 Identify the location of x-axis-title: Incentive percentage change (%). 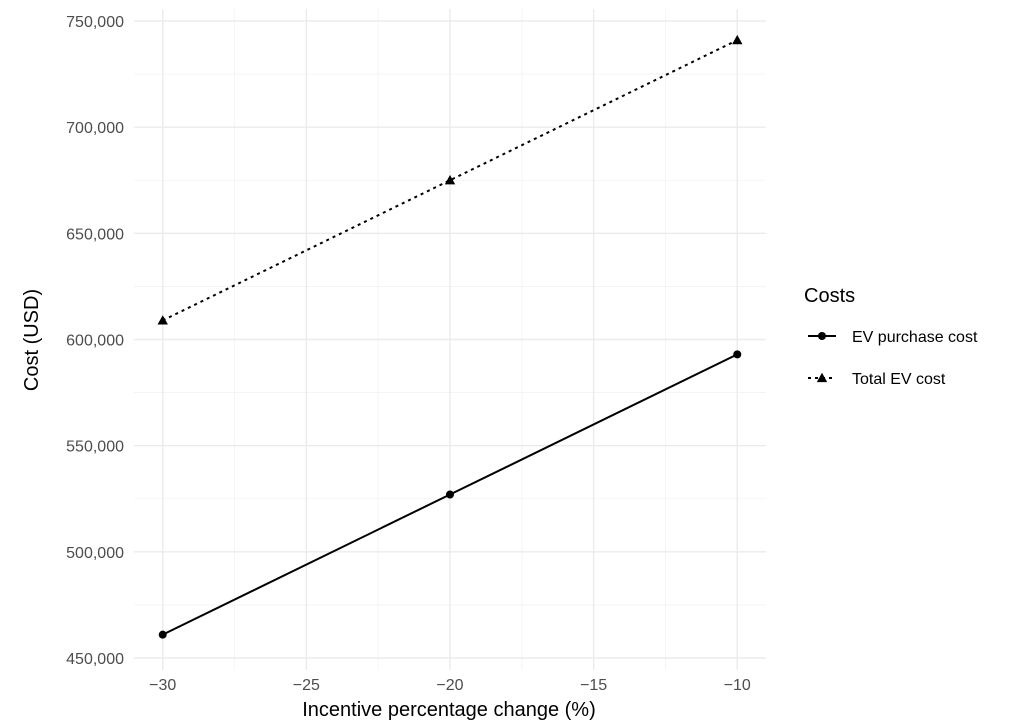
(449, 710).